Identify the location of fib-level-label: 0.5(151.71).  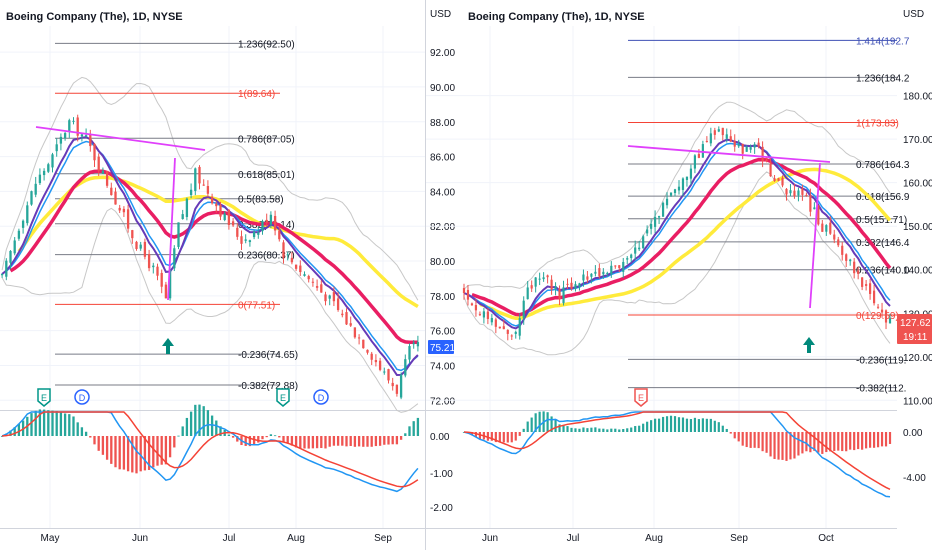
(881, 220).